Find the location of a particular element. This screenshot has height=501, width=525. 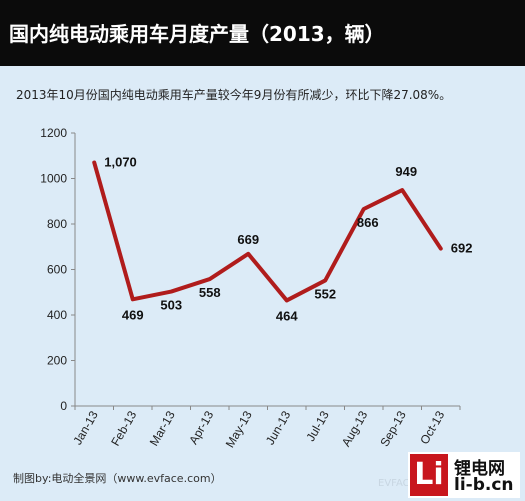

logo-name: 锂电网 is located at coordinates (479, 469).